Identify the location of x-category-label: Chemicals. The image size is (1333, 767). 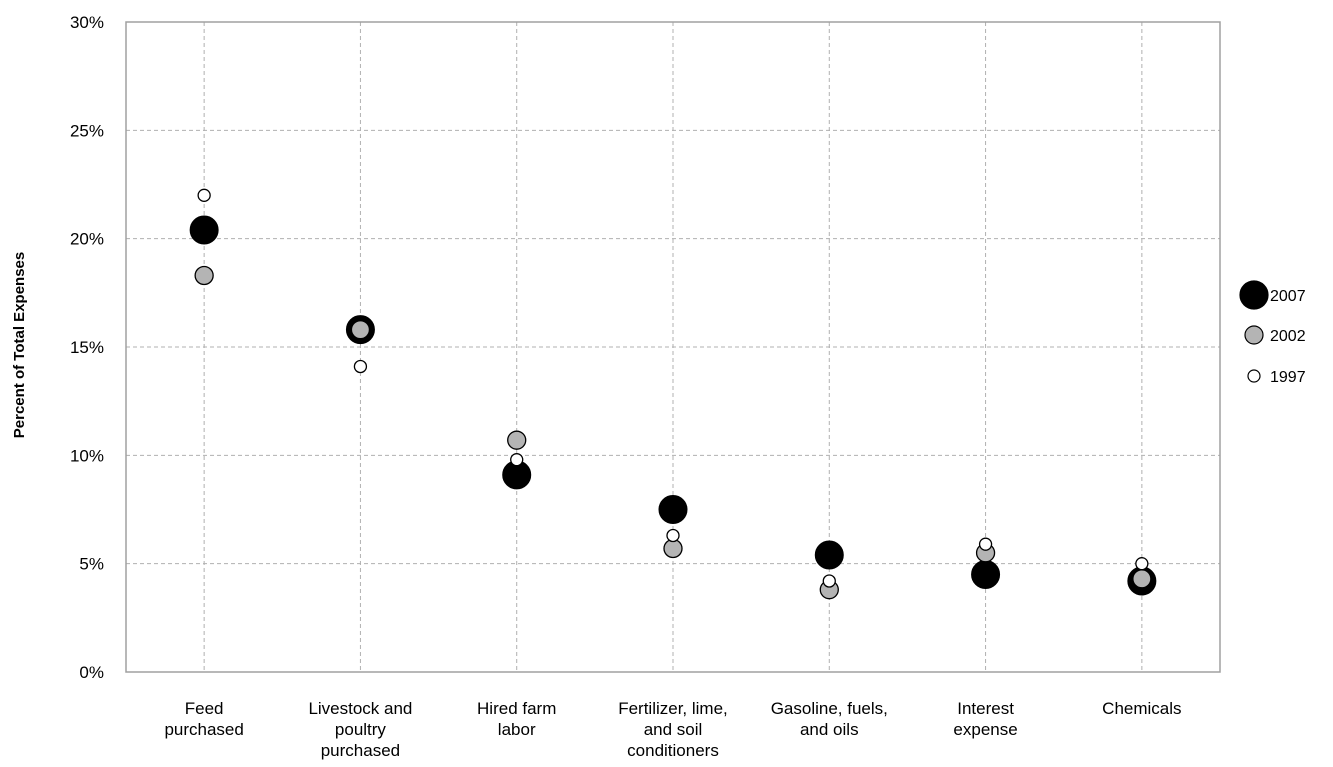
(1141, 708).